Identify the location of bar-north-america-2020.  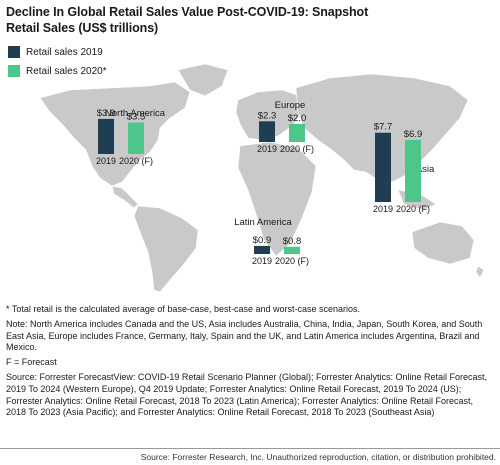
(136, 138).